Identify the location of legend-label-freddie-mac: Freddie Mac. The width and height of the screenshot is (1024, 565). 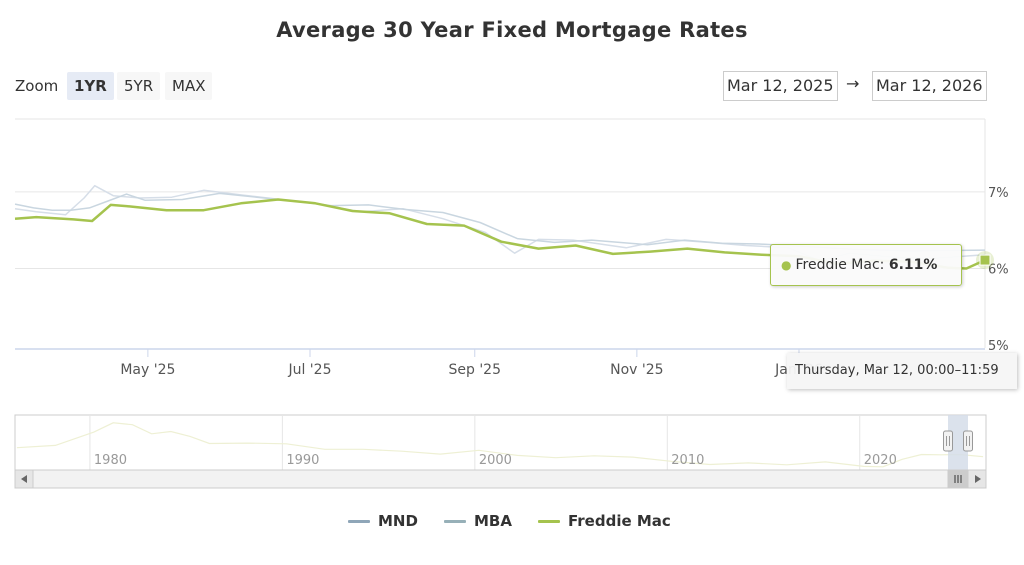
(619, 521).